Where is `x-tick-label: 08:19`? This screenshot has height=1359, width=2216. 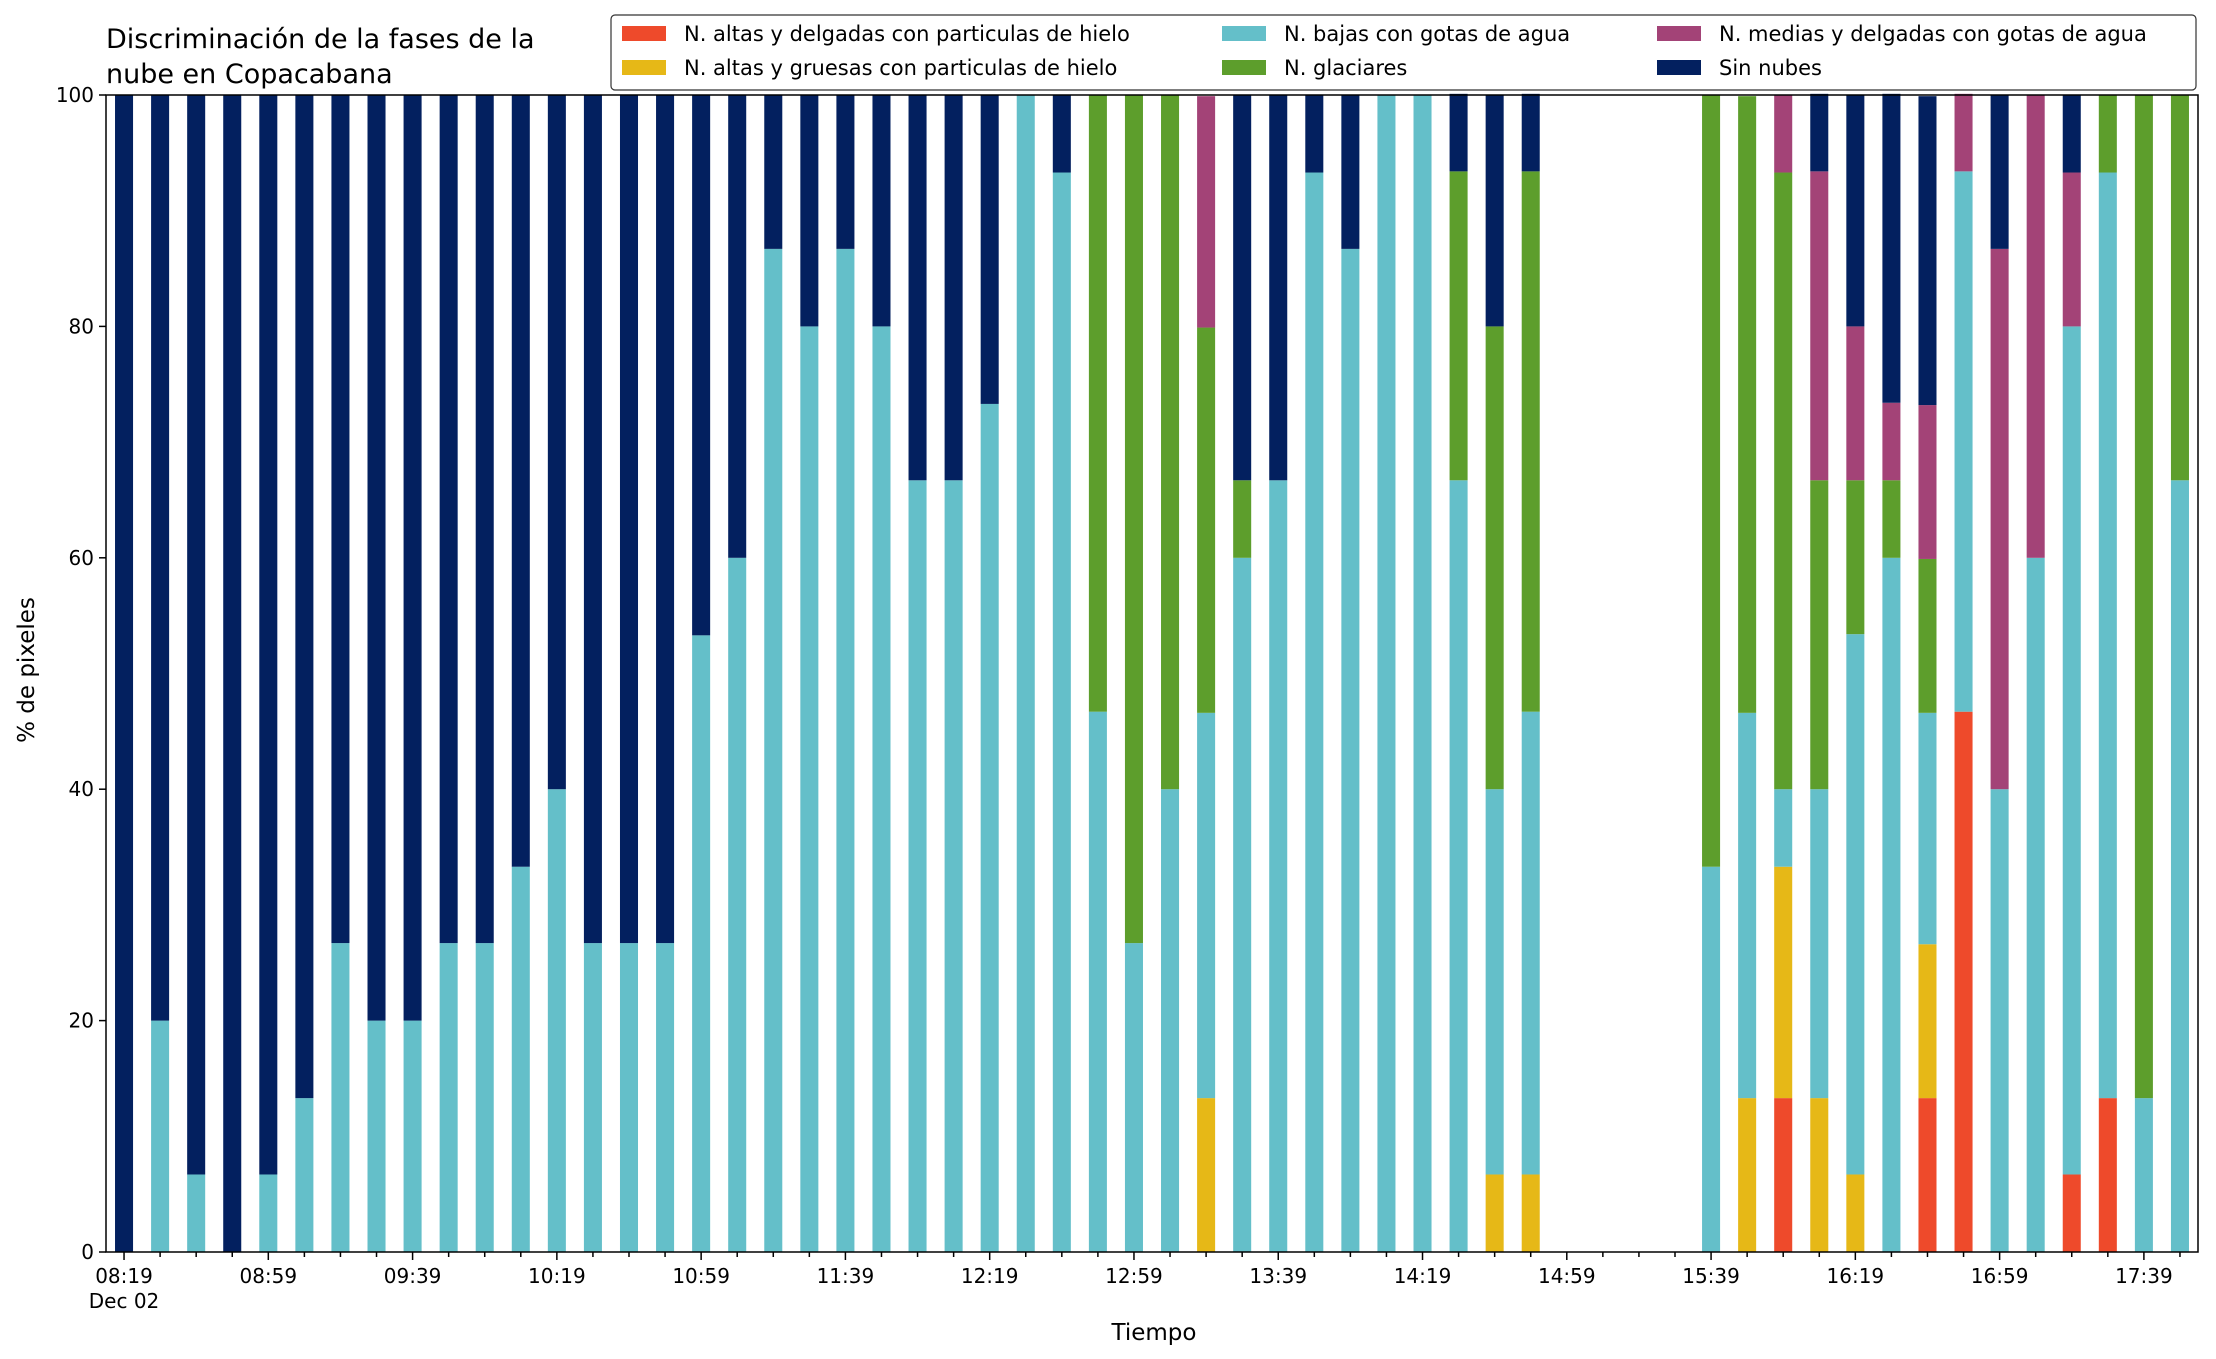 x-tick-label: 08:19 is located at coordinates (124, 1276).